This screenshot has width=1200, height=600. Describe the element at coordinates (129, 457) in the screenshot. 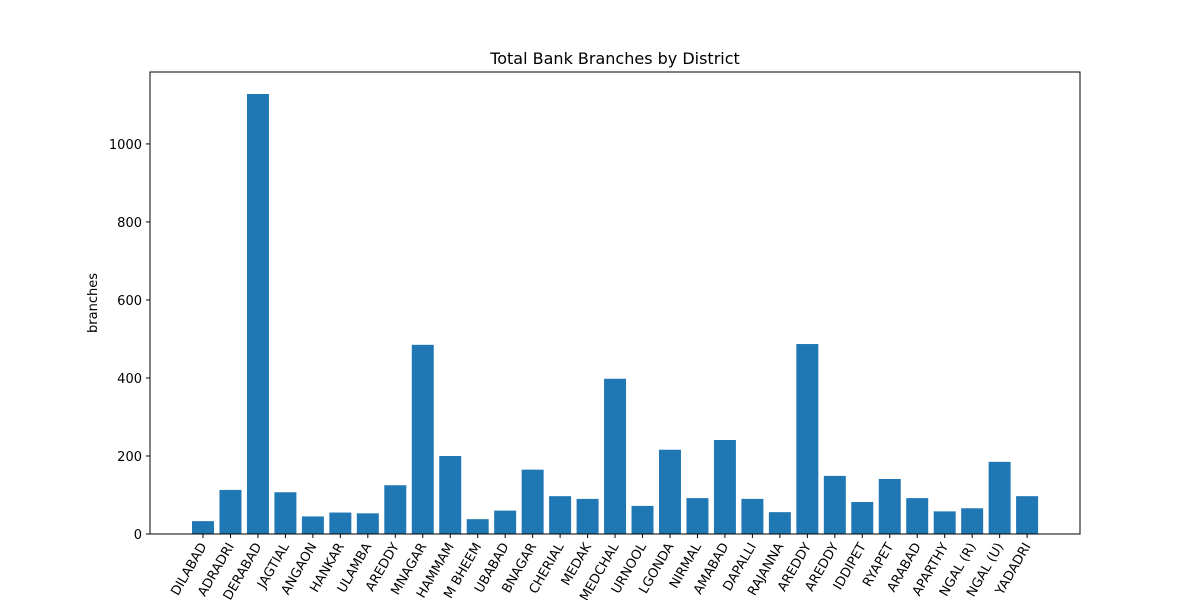

I see `y-tick-label: 200` at that location.